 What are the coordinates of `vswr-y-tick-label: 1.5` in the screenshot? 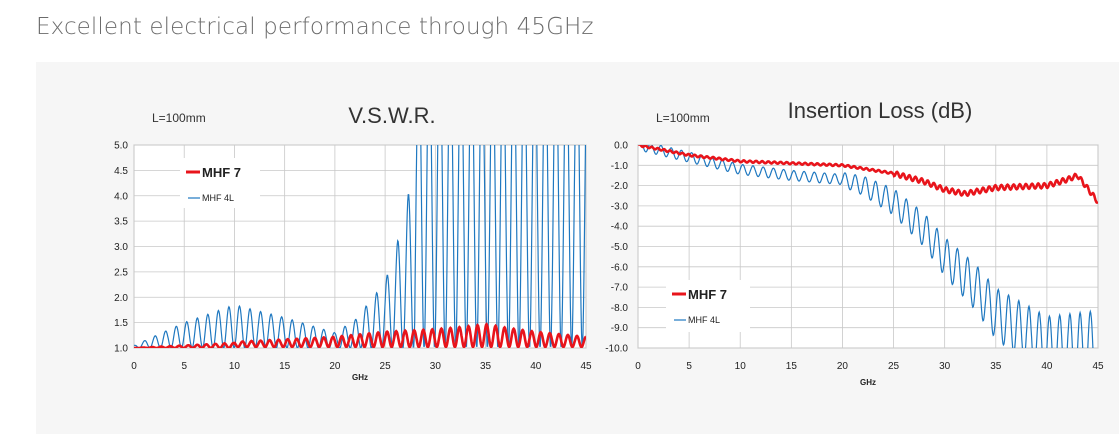 It's located at (121, 323).